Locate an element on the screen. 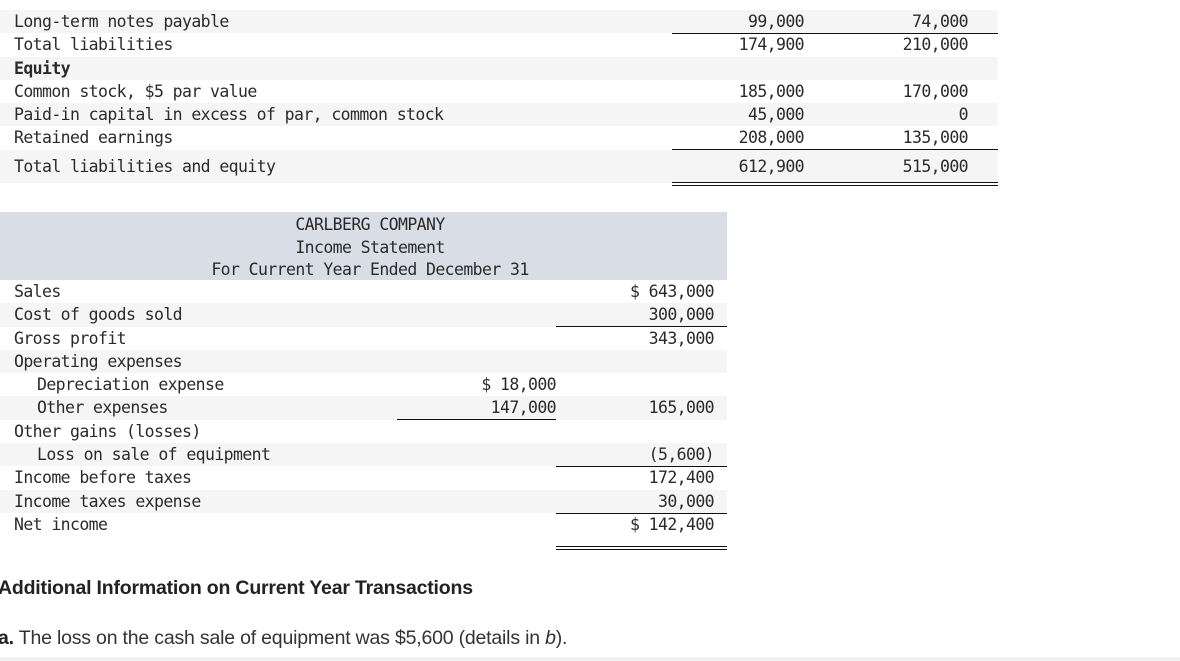 Image resolution: width=1180 pixels, height=661 pixels. bs-row-total-liabilities: Total liabilities 174,900 210,000 is located at coordinates (499, 44).